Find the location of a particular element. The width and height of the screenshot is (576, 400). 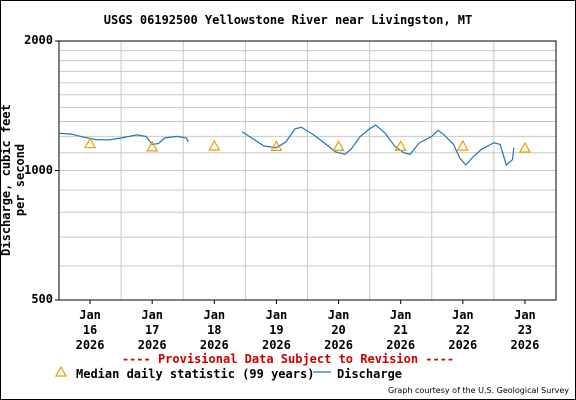

x-tick-label-day: 20 is located at coordinates (338, 330).